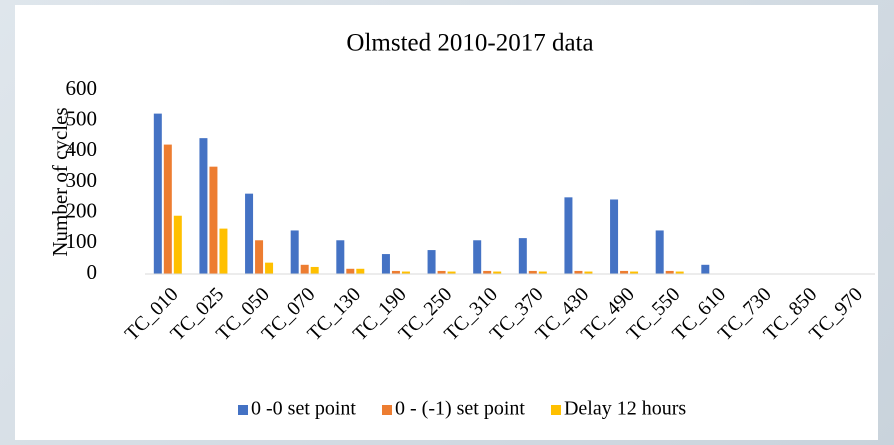  Describe the element at coordinates (82, 118) in the screenshot. I see `y-tick-label: 500` at that location.